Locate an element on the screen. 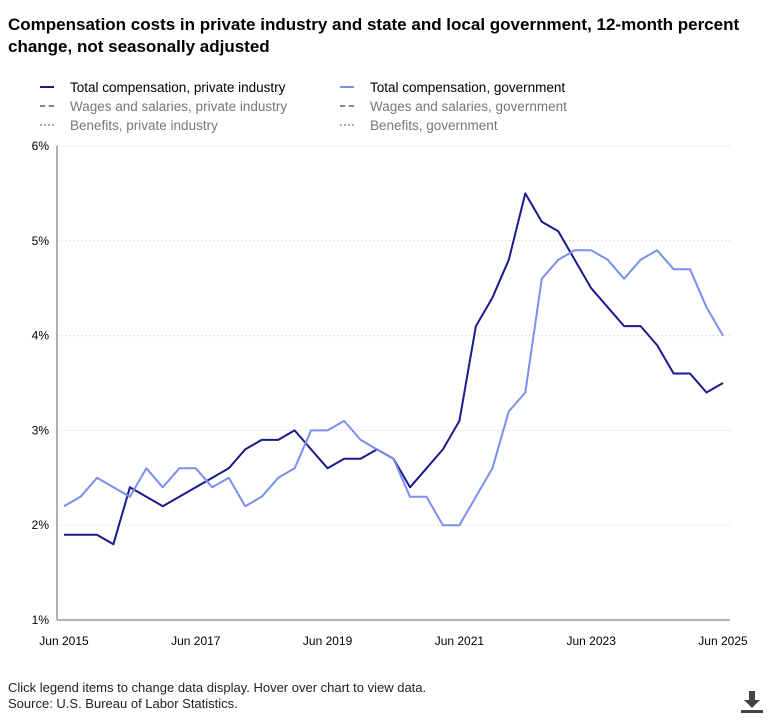  legend-label: Total compensation, private industry is located at coordinates (178, 87).